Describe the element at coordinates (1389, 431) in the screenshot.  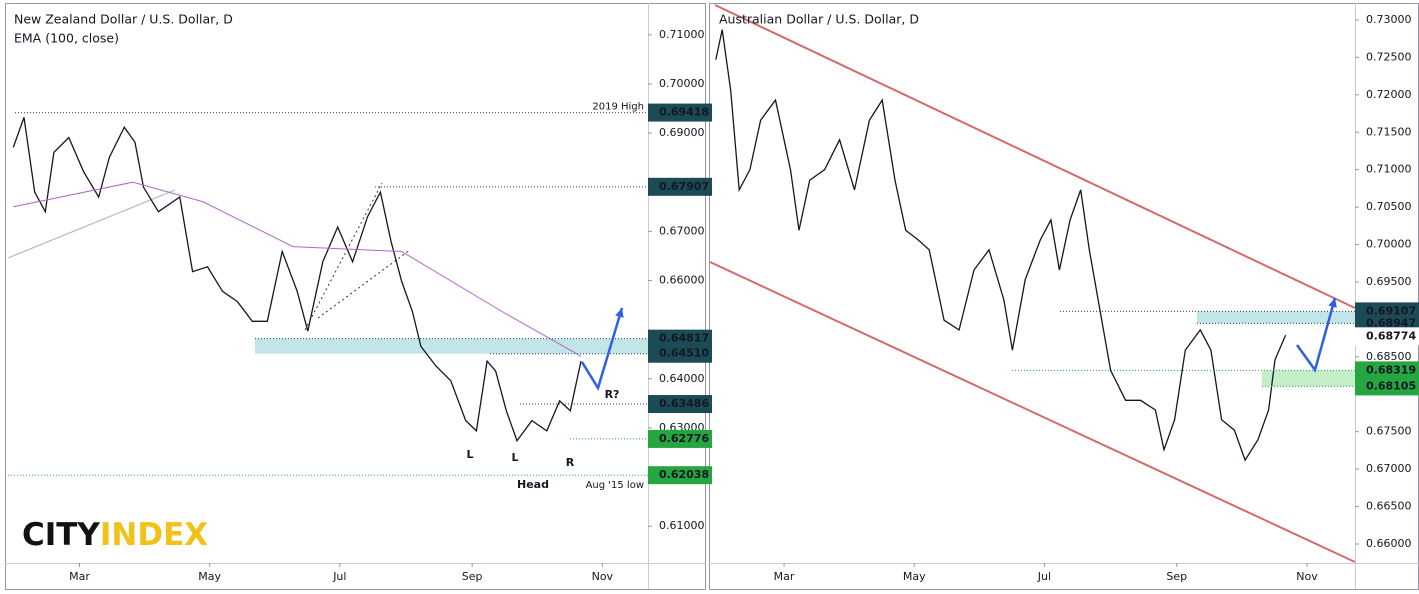
I see `y-tick-label: 0.67500` at that location.